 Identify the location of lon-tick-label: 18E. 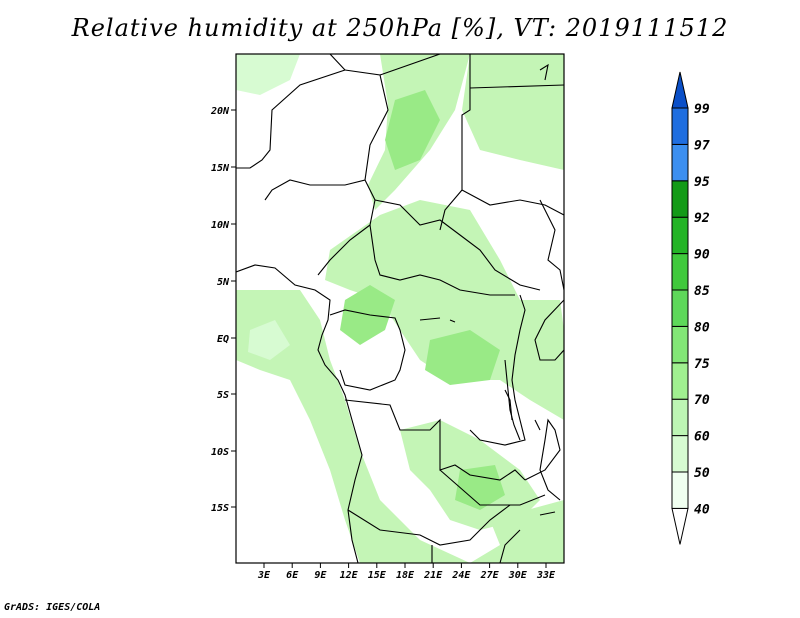
(405, 575).